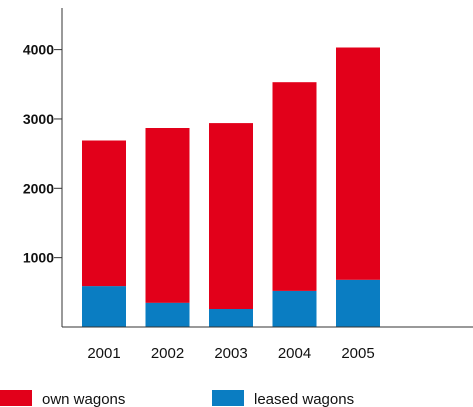 The width and height of the screenshot is (473, 407). I want to click on bar-leased-wagons-2002, so click(167, 314).